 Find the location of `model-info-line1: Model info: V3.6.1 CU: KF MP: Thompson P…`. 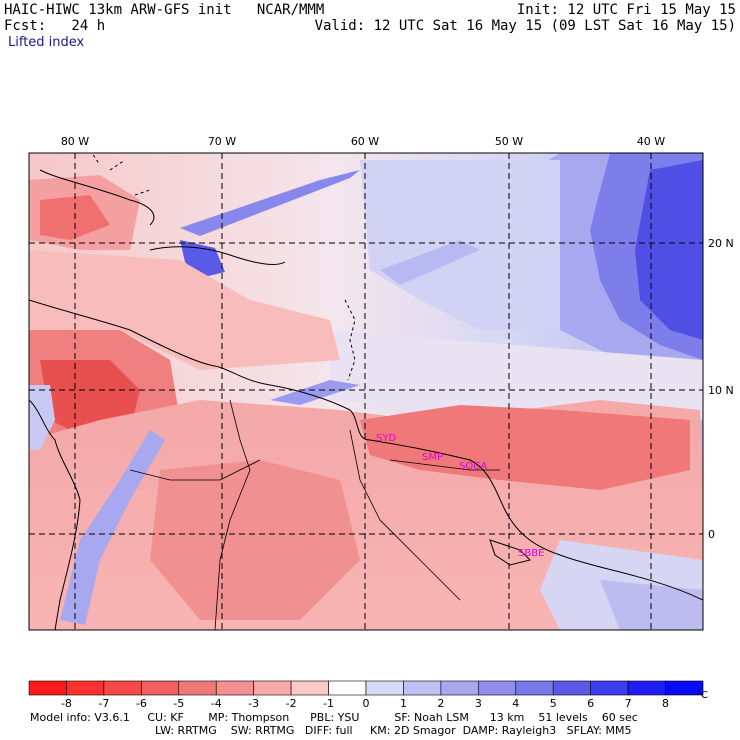

model-info-line1: Model info: V3.6.1 CU: KF MP: Thompson P… is located at coordinates (334, 717).